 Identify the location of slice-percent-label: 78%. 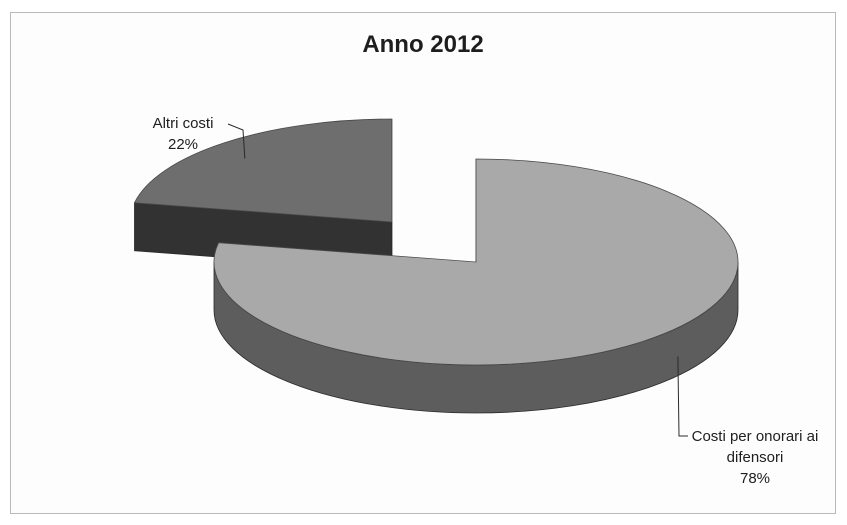
(755, 478).